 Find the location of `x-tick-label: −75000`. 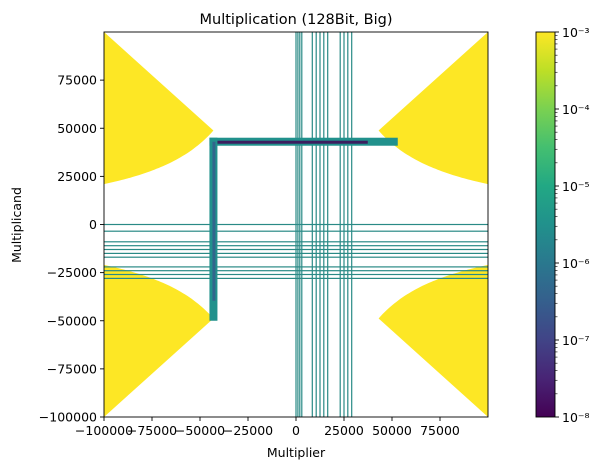

x-tick-label: −75000 is located at coordinates (152, 430).